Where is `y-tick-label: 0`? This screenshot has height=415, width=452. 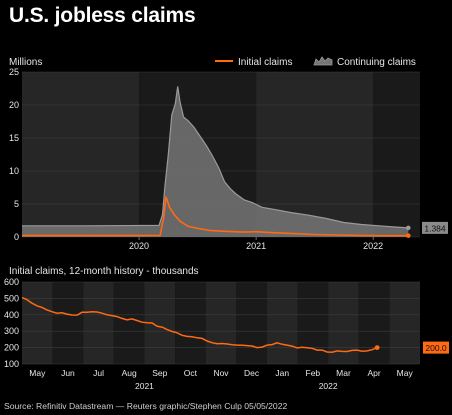 y-tick-label: 0 is located at coordinates (16, 237).